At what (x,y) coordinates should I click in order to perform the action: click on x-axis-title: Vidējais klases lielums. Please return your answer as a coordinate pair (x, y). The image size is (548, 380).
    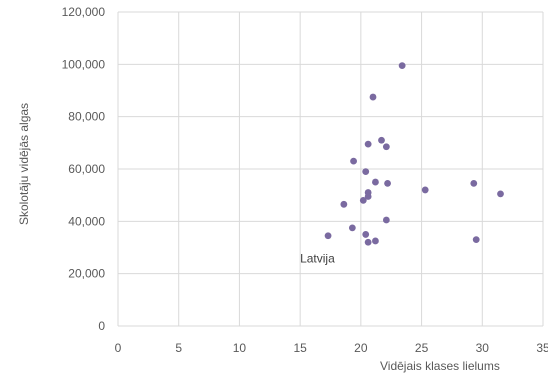
    Looking at the image, I should click on (440, 366).